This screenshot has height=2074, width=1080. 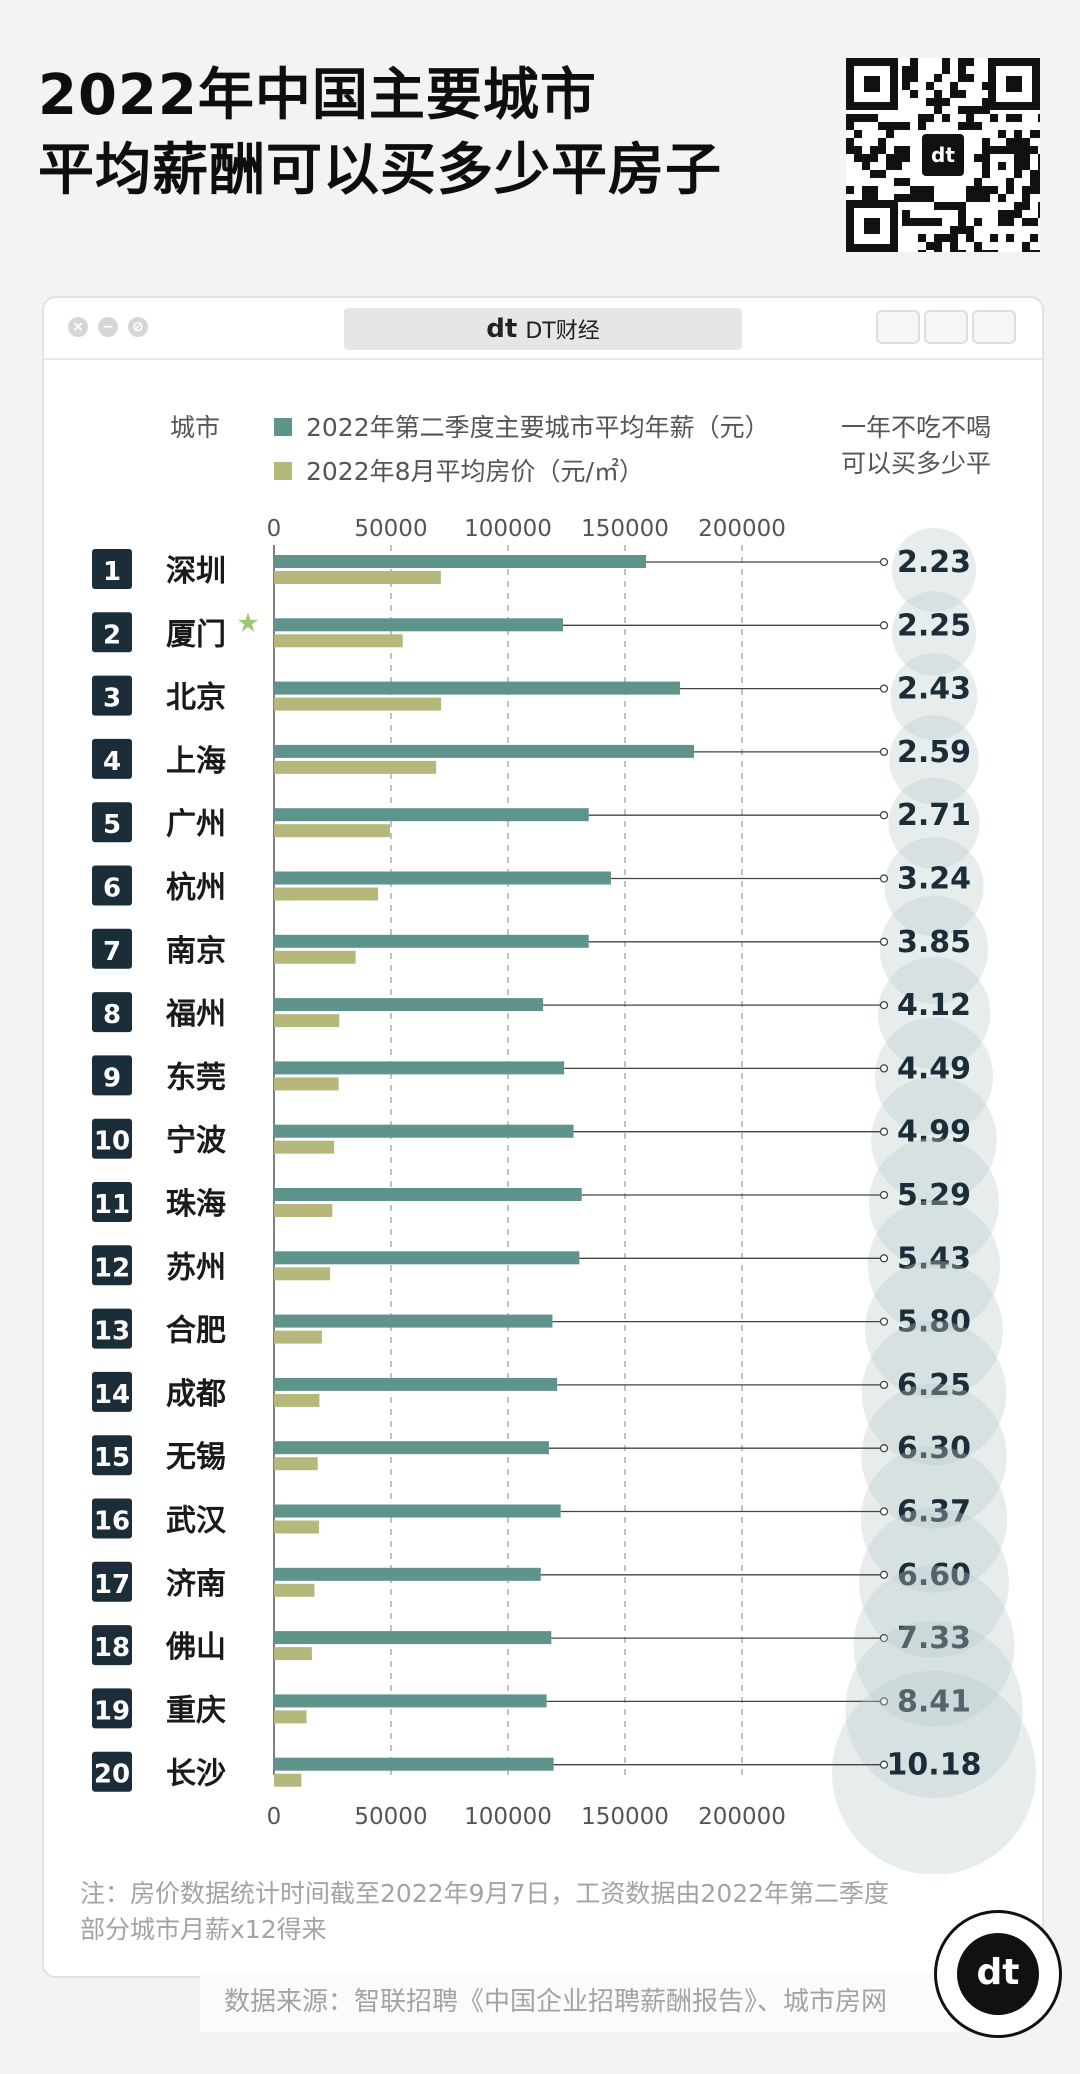 What do you see at coordinates (247, 623) in the screenshot?
I see `highlight-star-icon: ★` at bounding box center [247, 623].